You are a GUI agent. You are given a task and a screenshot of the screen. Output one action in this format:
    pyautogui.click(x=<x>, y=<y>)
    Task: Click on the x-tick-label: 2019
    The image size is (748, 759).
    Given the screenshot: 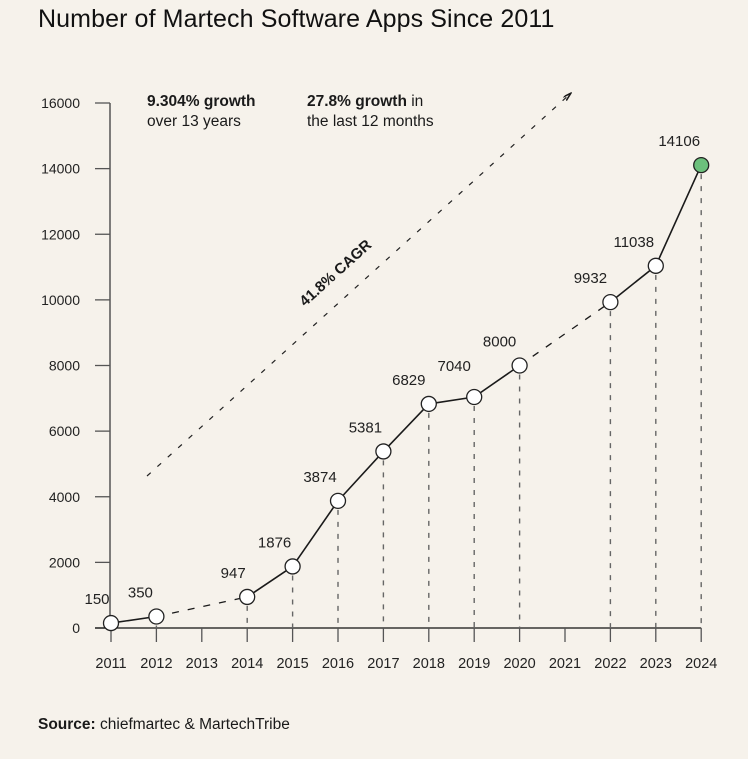 What is the action you would take?
    pyautogui.click(x=474, y=664)
    